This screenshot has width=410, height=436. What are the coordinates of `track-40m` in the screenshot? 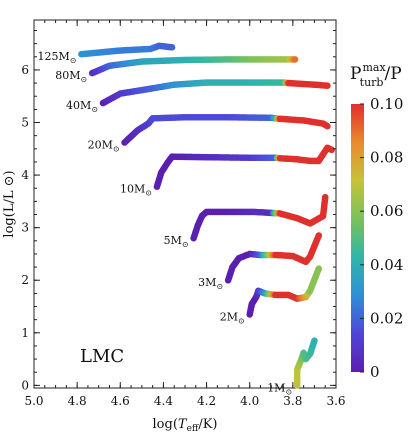 It's located at (215, 93).